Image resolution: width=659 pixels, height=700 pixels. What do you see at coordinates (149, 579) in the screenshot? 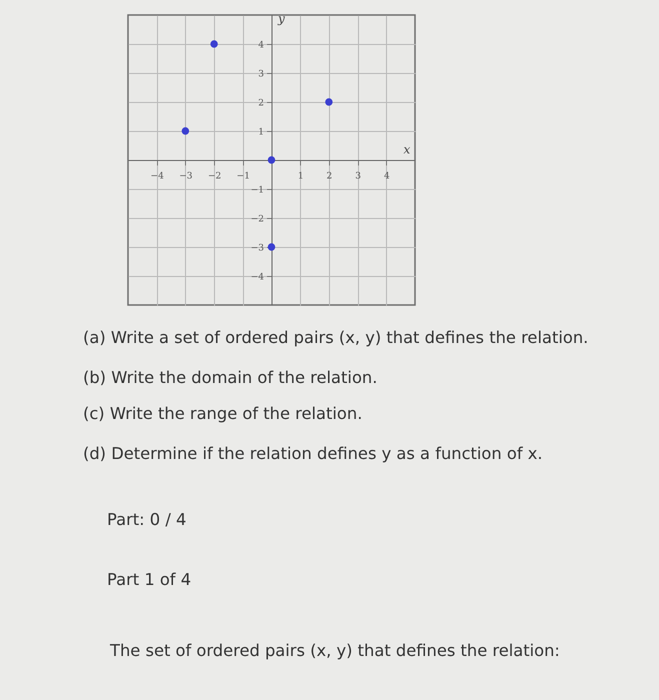
I see `text: Part 1 of 4` at bounding box center [149, 579].